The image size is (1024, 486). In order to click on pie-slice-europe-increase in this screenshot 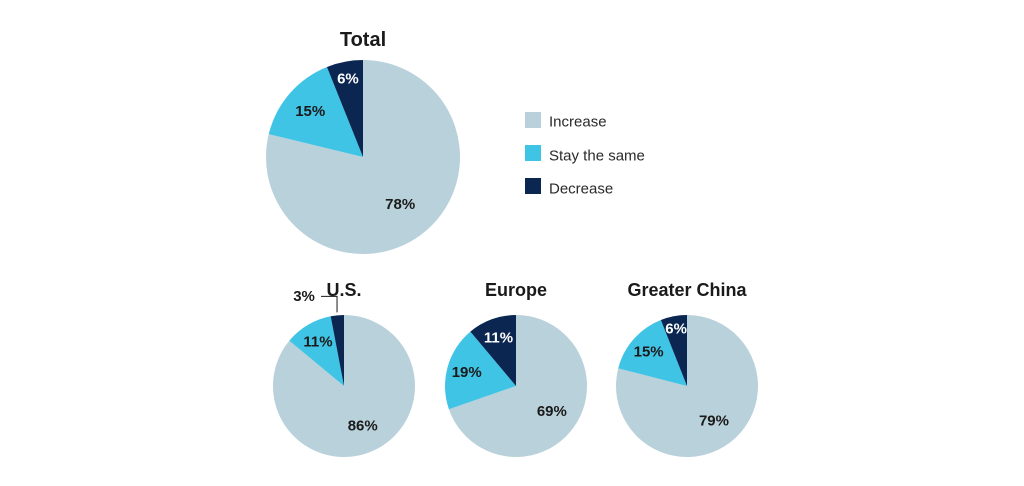, I will do `click(517, 386)`.